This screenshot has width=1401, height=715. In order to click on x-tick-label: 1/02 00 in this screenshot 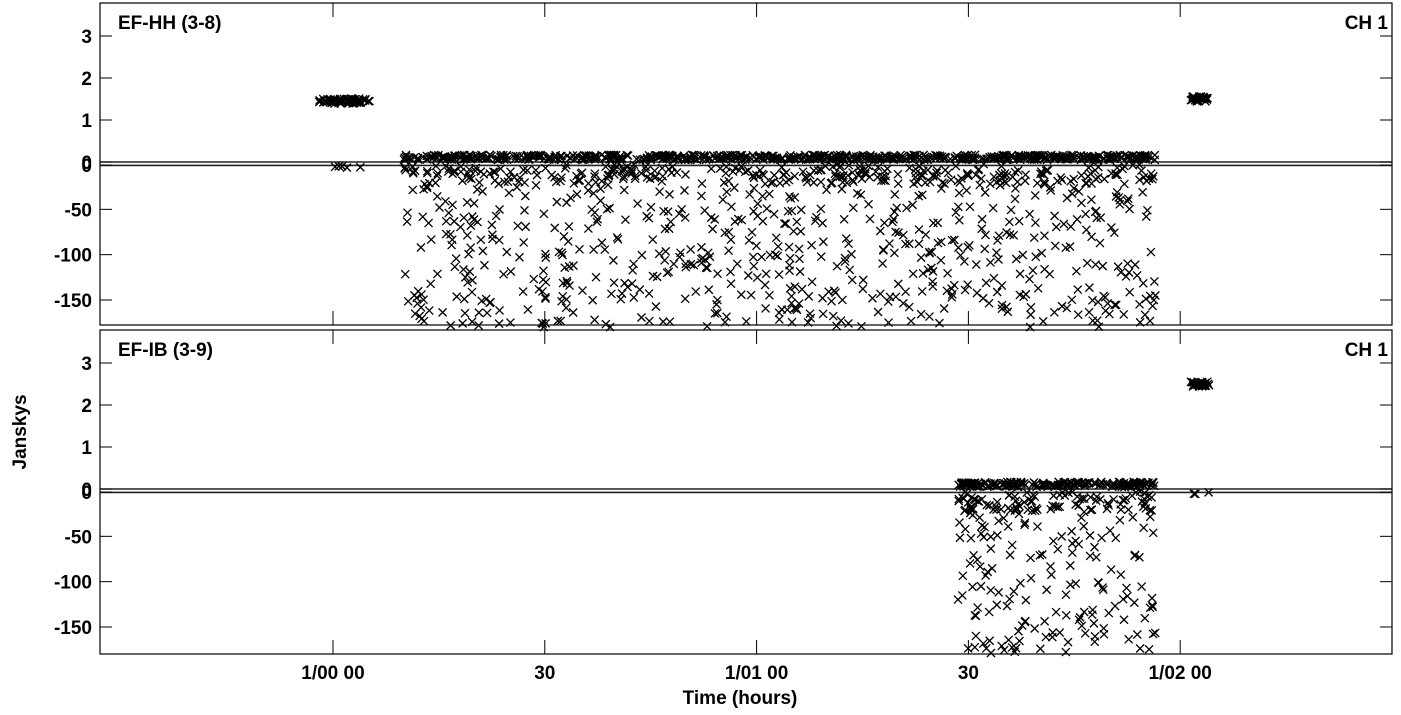, I will do `click(1179, 673)`.